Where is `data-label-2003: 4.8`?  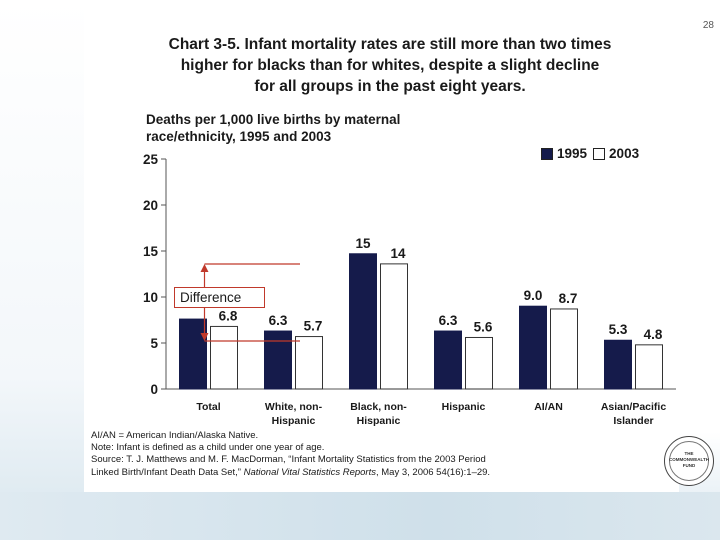
data-label-2003: 4.8 is located at coordinates (653, 334).